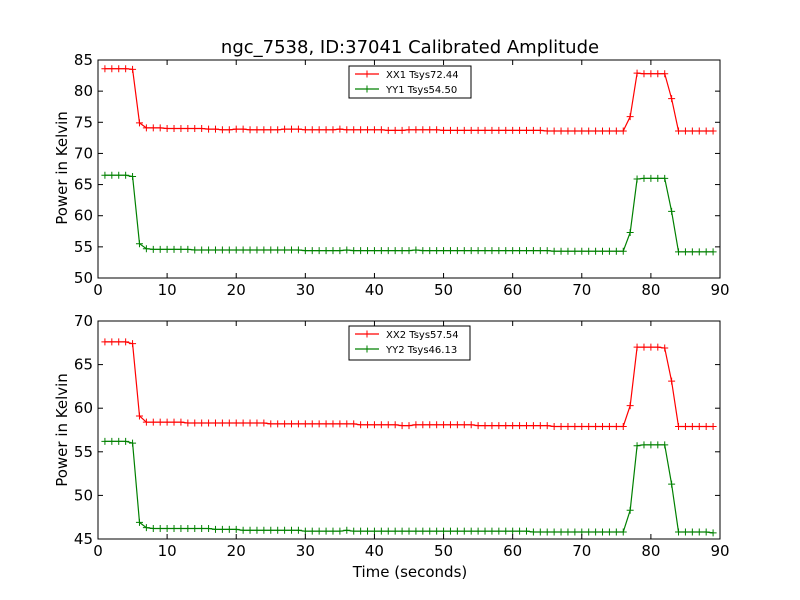  I want to click on legend-entry-label: XX2 Tsys57.54, so click(422, 335).